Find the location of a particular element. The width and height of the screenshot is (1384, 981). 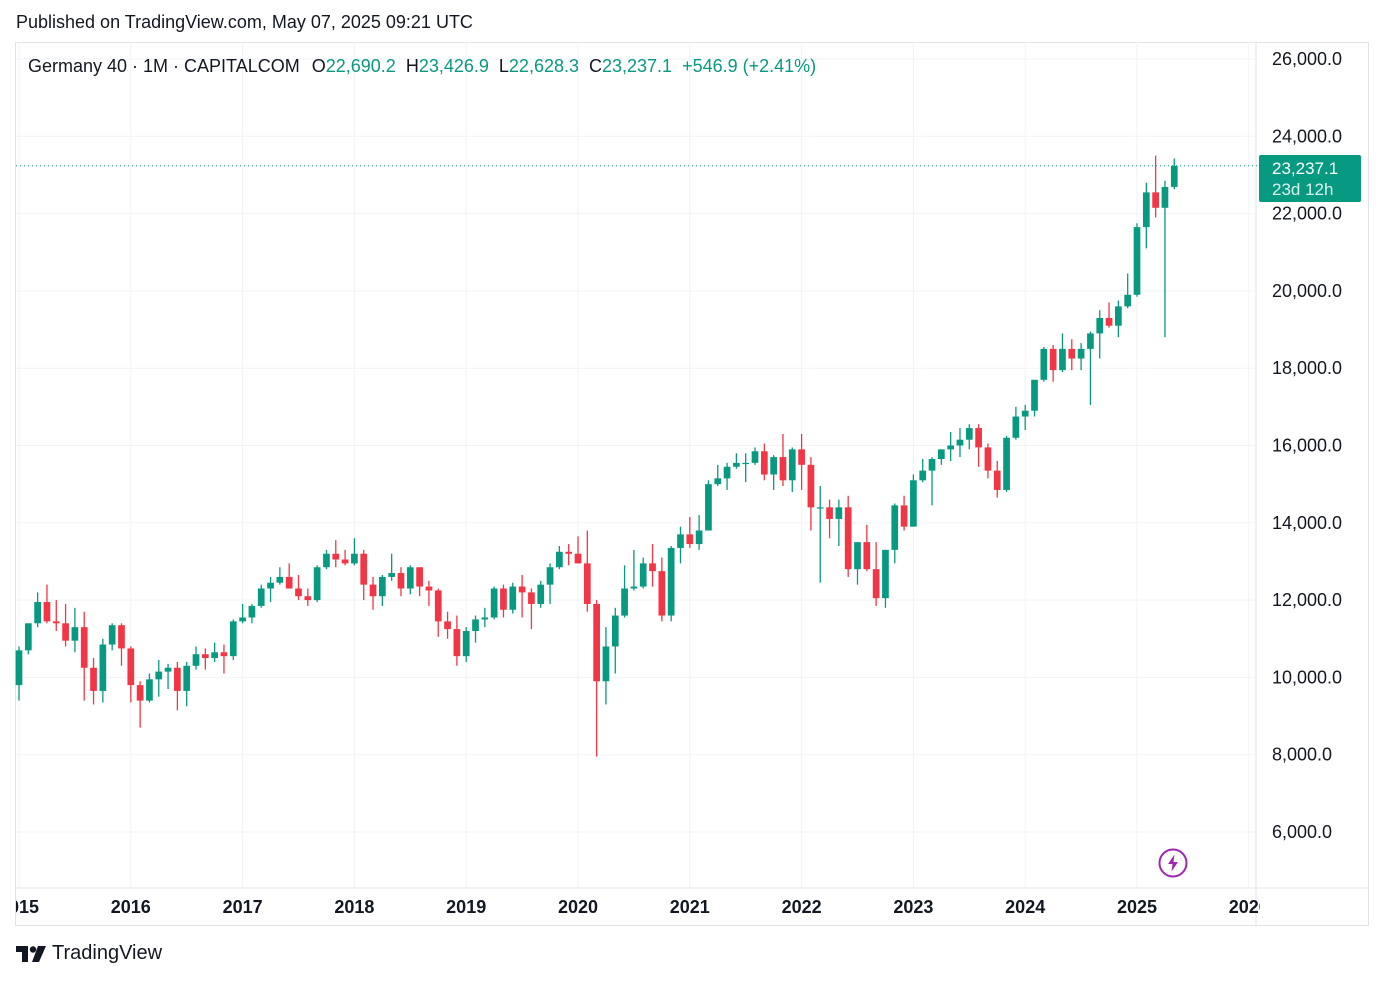

y-tick-label: 16,000.0 is located at coordinates (1307, 446).